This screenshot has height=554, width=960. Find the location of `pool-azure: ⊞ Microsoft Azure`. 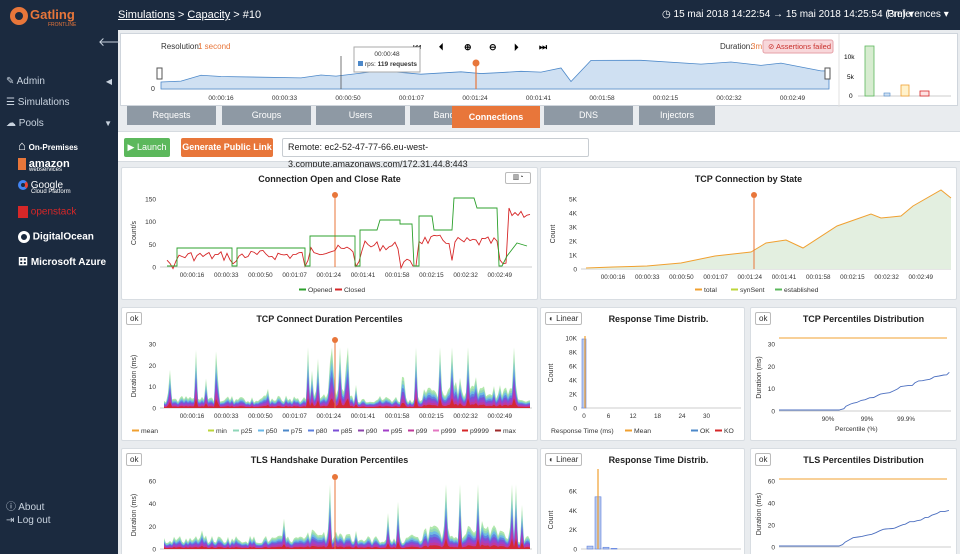

pool-azure: ⊞ Microsoft Azure is located at coordinates (62, 261).